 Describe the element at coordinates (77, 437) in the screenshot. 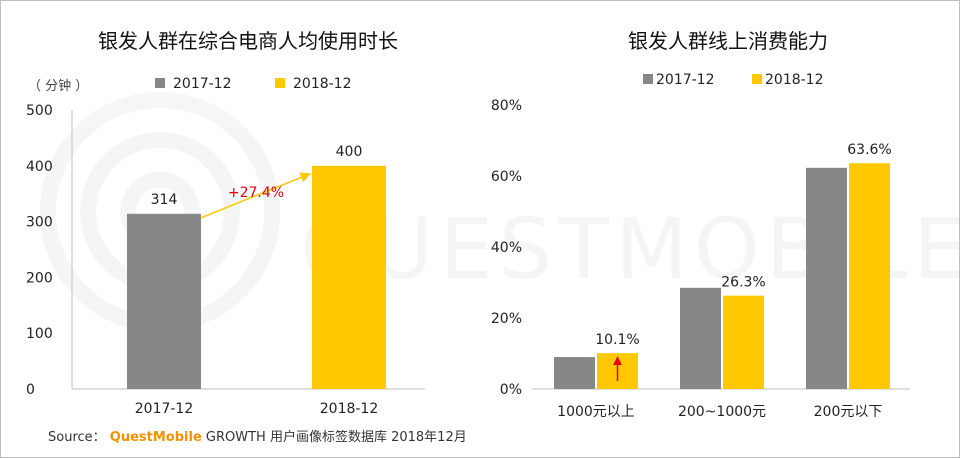

I see `source-prefix: Source：` at that location.